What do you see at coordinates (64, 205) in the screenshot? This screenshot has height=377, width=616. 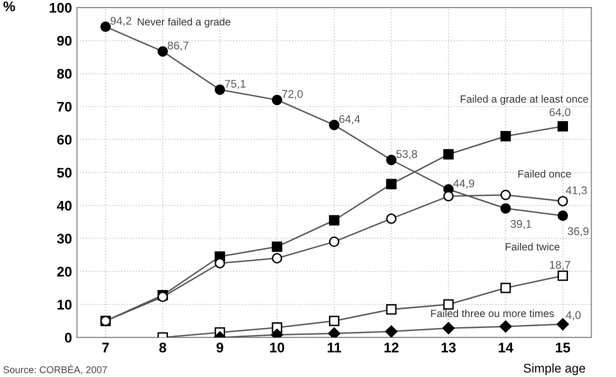 I see `y-tick-label: 40` at bounding box center [64, 205].